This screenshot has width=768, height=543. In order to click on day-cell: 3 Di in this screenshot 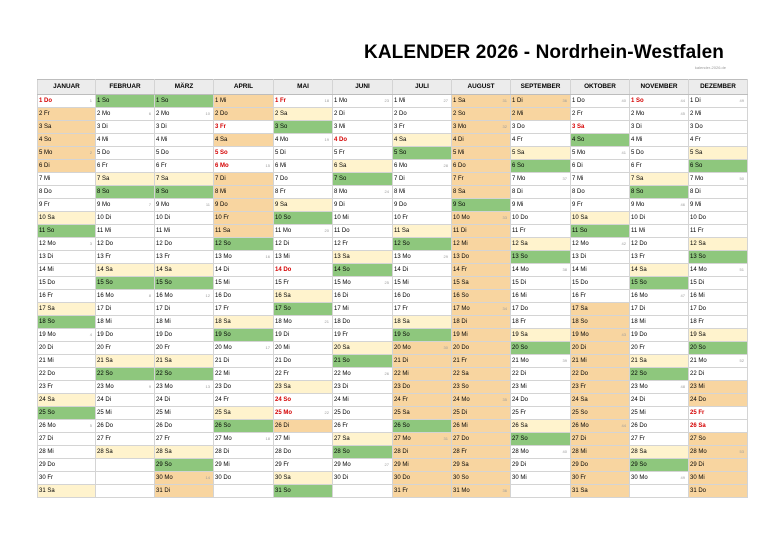, I will do `click(184, 127)`.